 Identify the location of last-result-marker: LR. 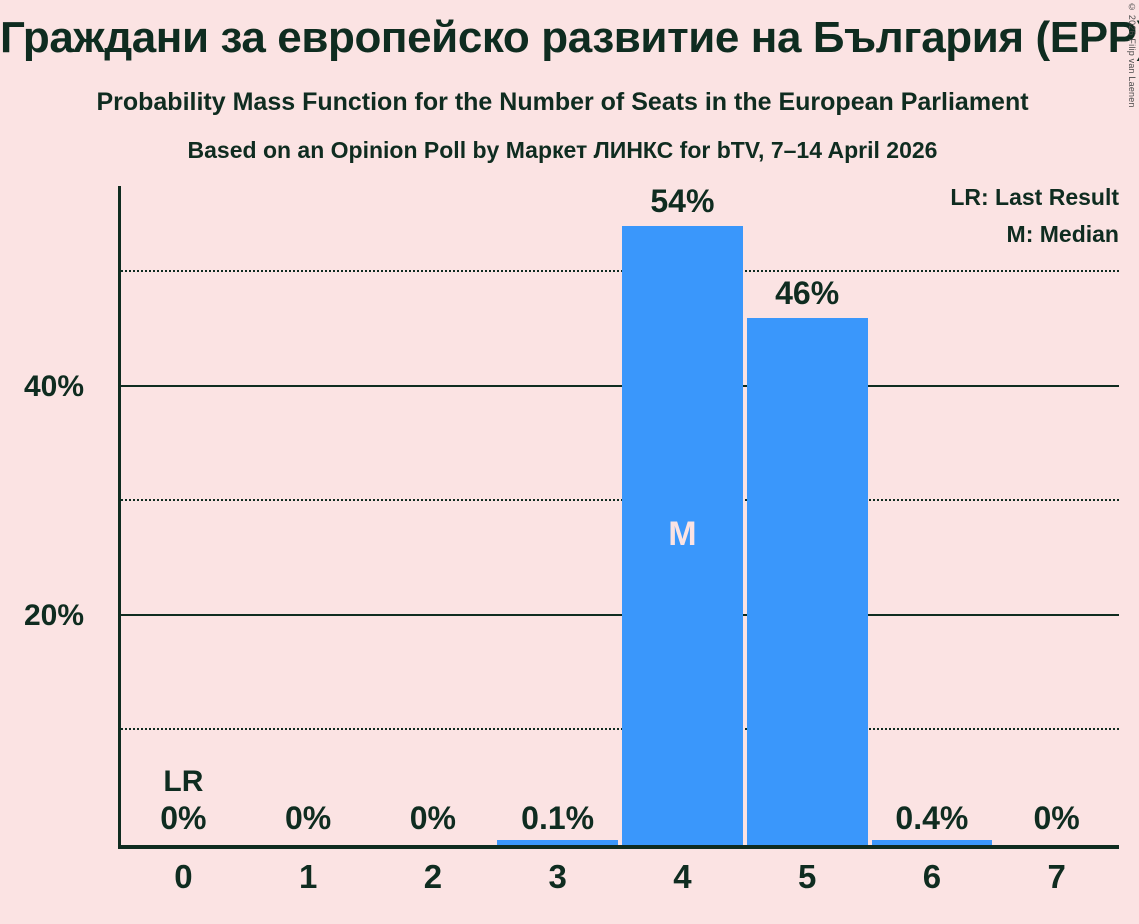
(183, 781).